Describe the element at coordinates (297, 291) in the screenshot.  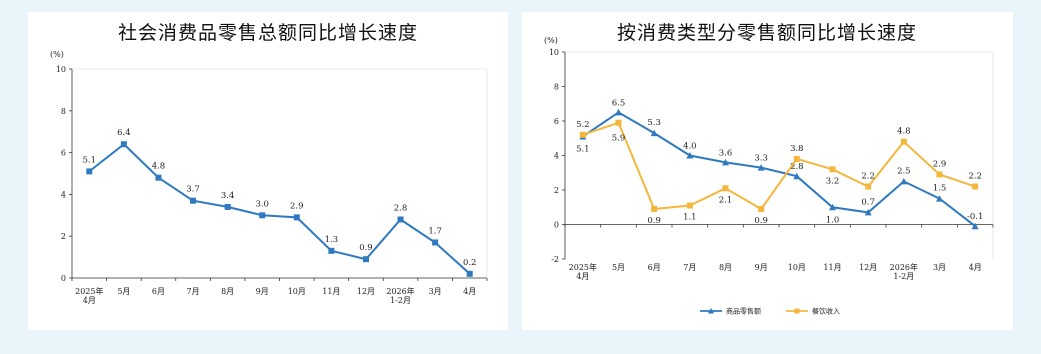
I see `x-tick-label: 10月` at that location.